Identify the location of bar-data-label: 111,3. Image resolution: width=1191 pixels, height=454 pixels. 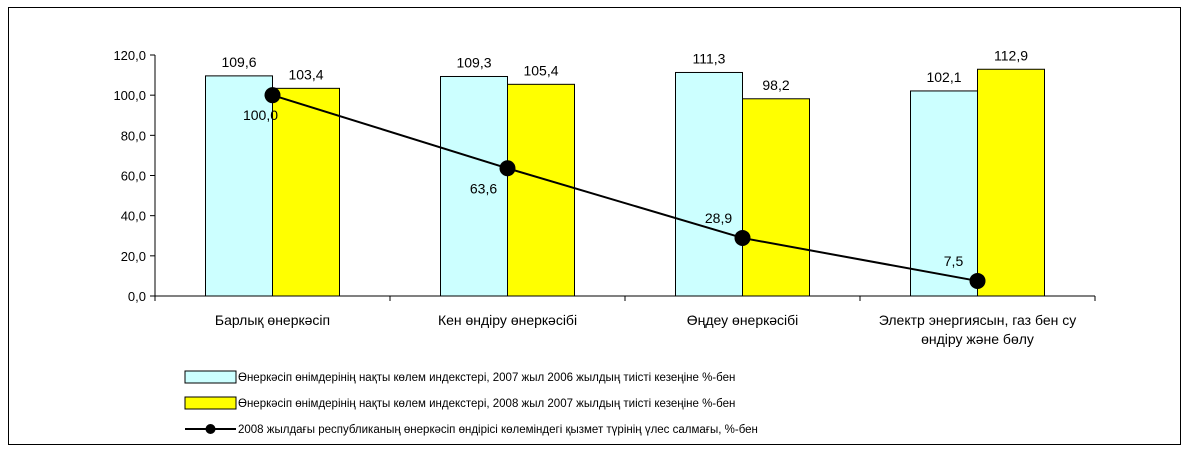
(709, 58).